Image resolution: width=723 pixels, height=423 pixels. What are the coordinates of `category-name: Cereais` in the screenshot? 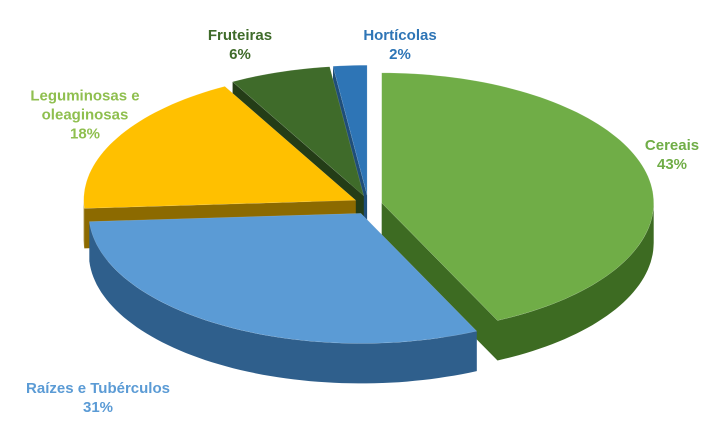 It's located at (672, 145).